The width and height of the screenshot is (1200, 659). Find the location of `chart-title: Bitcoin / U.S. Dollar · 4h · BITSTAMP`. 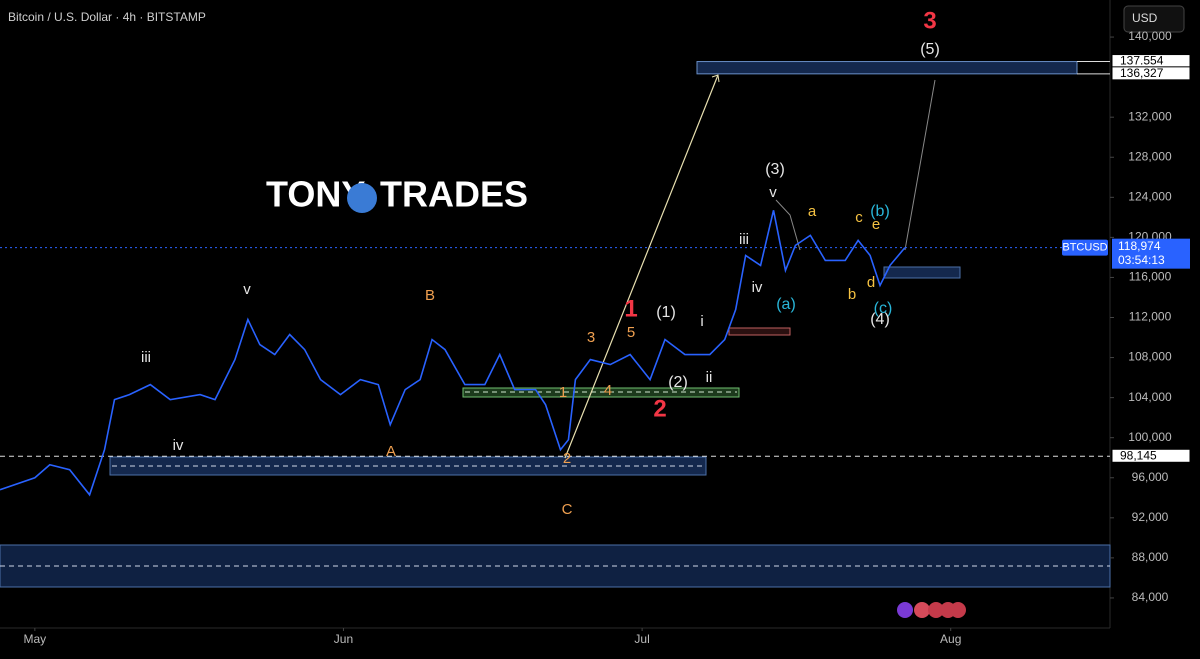

chart-title: Bitcoin / U.S. Dollar · 4h · BITSTAMP is located at coordinates (107, 17).